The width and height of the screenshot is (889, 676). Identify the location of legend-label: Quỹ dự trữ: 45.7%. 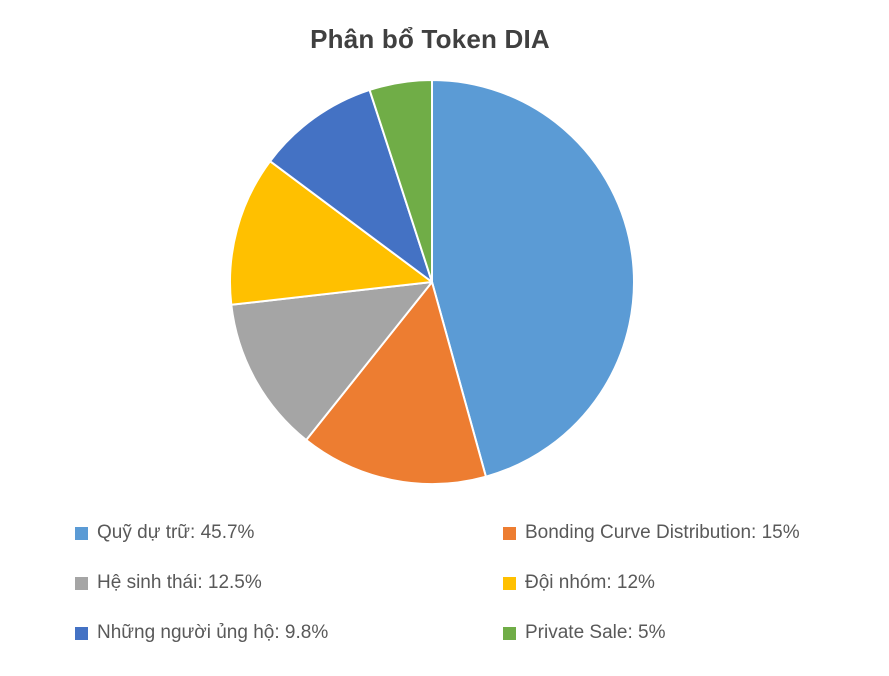
(176, 532).